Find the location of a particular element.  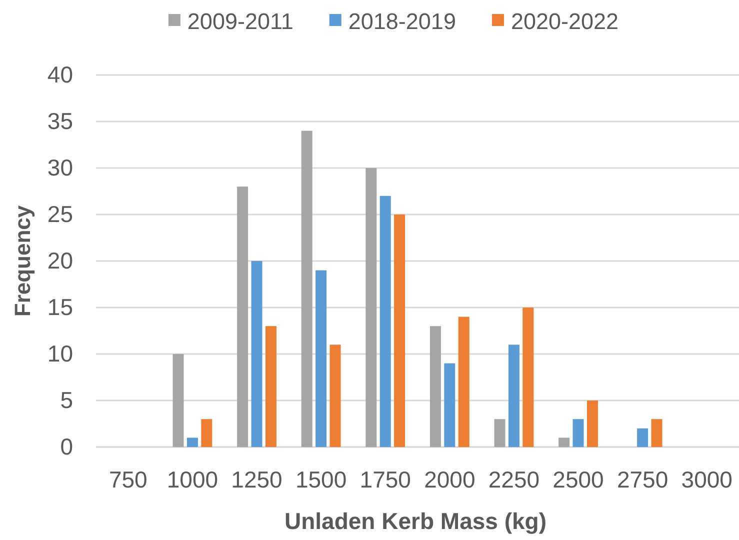

y-axis-title: Frequency is located at coordinates (22, 260).